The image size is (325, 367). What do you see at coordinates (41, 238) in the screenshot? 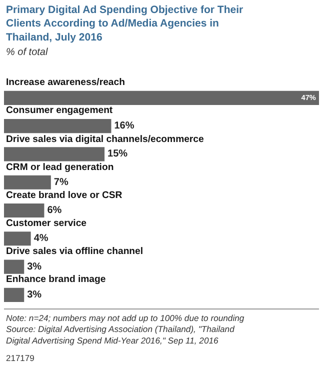
I see `data-label: 4%` at bounding box center [41, 238].